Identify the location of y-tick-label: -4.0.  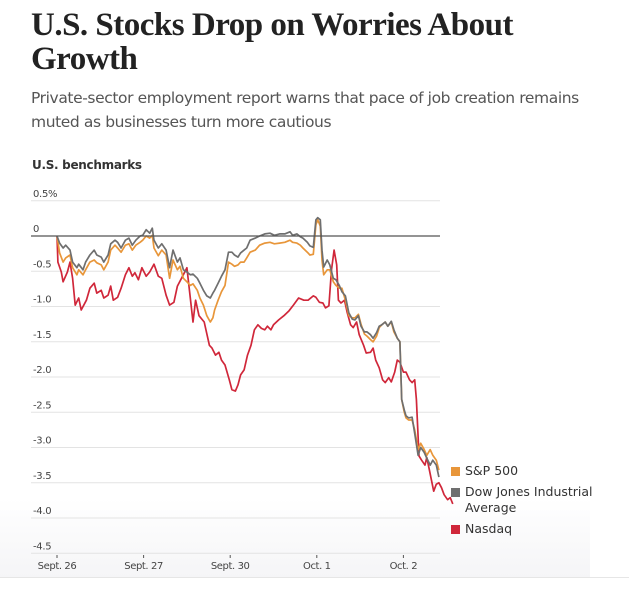
(42, 511).